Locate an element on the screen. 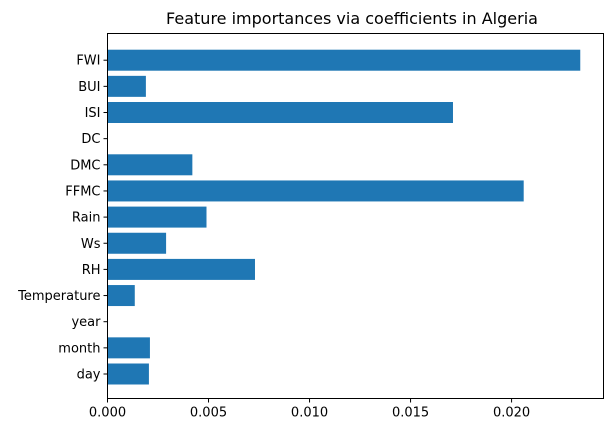 This screenshot has height=435, width=613. bar-month is located at coordinates (128, 348).